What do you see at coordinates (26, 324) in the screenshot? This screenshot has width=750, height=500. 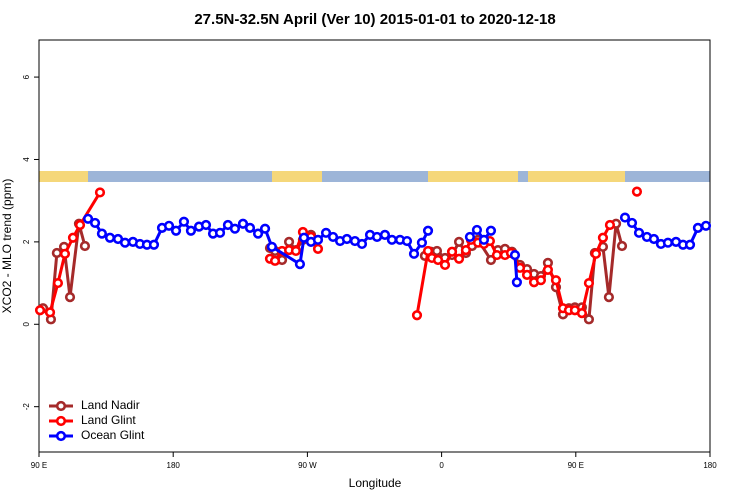 I see `y-tick-label: 0` at bounding box center [26, 324].